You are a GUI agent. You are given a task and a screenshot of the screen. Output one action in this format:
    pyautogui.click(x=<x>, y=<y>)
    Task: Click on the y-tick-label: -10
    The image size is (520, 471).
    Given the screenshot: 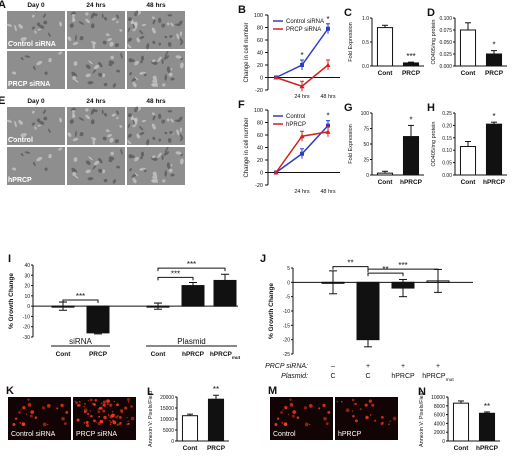 What is the action you would take?
    pyautogui.click(x=286, y=312)
    